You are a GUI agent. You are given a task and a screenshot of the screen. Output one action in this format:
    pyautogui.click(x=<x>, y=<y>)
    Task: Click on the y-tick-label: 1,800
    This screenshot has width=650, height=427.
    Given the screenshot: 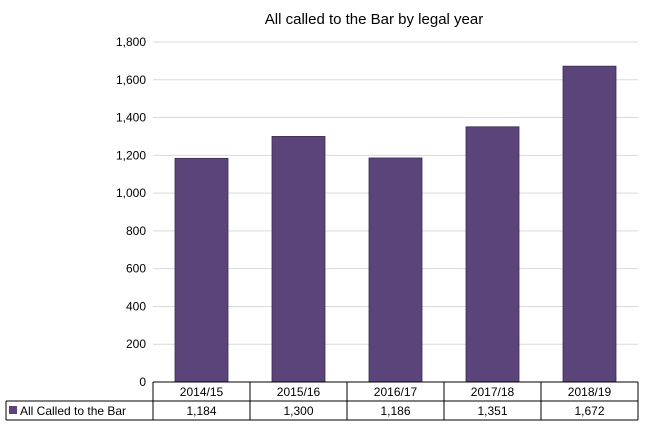 What is the action you would take?
    pyautogui.click(x=131, y=42)
    